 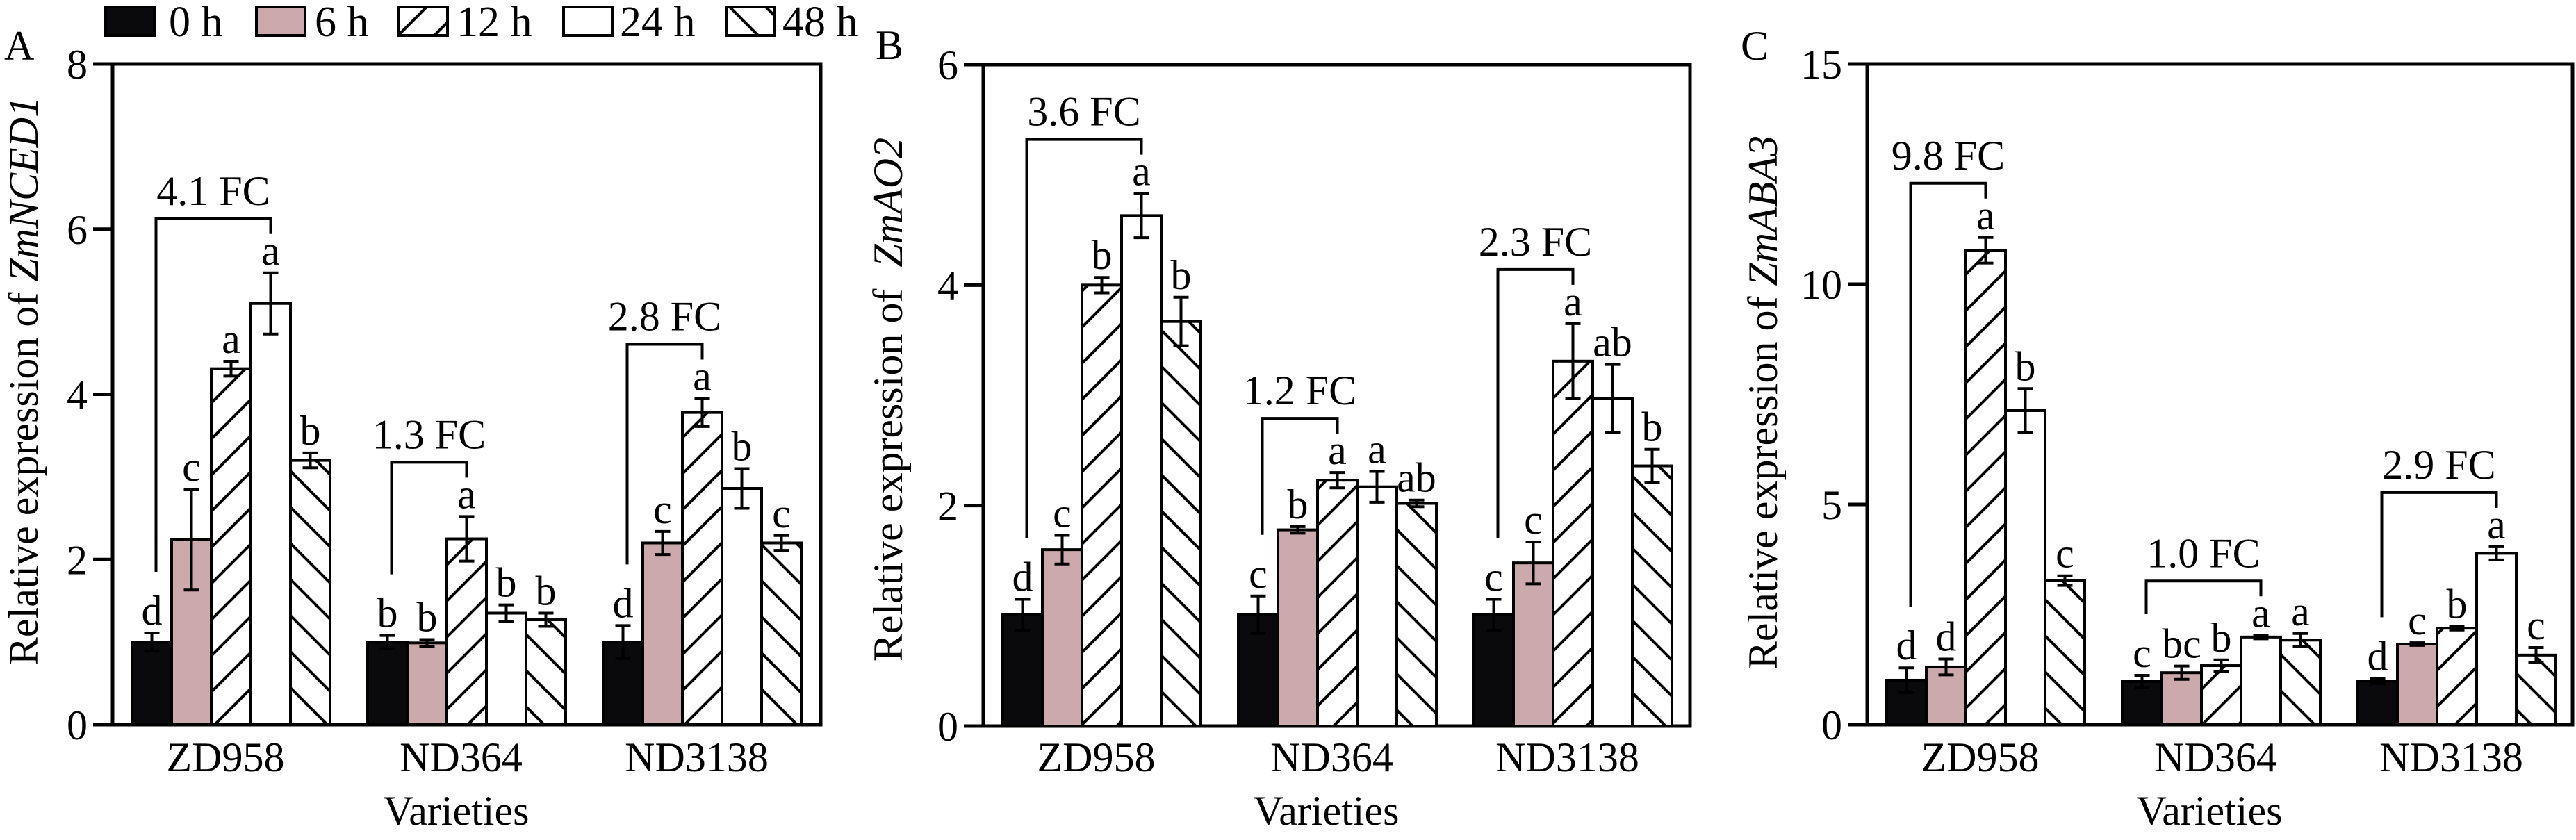 I want to click on legend-item: 6 h, so click(x=312, y=23).